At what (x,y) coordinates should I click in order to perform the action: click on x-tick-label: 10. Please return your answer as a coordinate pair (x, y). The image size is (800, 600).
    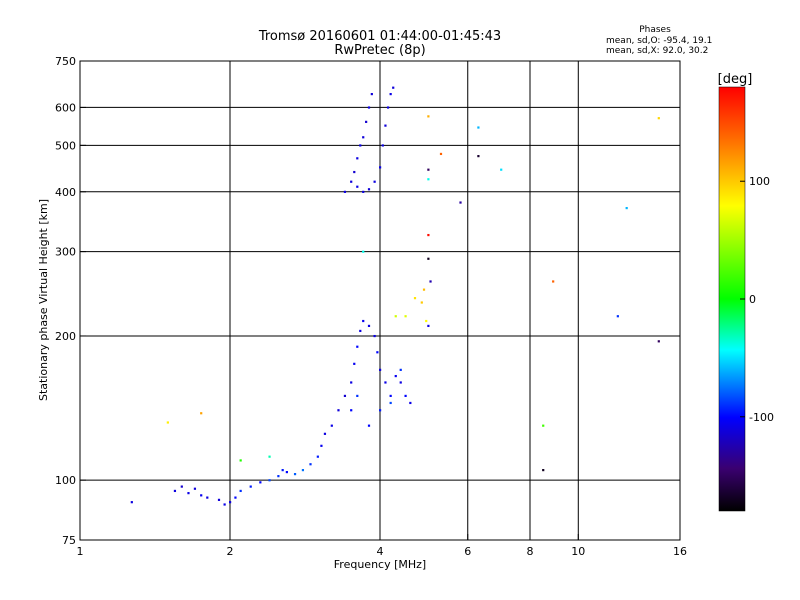
    Looking at the image, I should click on (578, 551).